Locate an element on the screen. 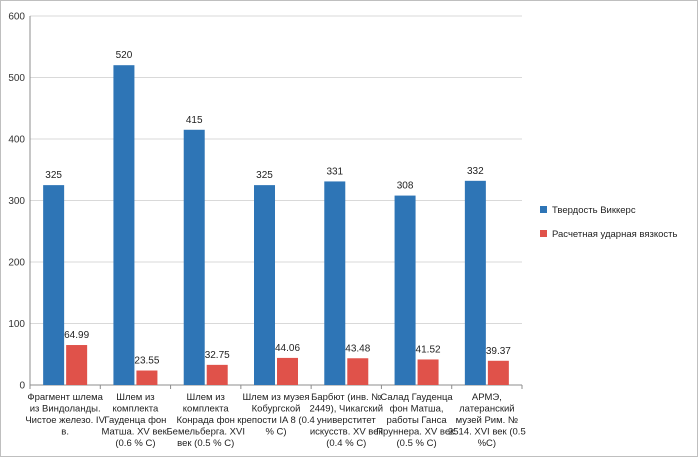  data-label-hardness: 308 is located at coordinates (405, 186).